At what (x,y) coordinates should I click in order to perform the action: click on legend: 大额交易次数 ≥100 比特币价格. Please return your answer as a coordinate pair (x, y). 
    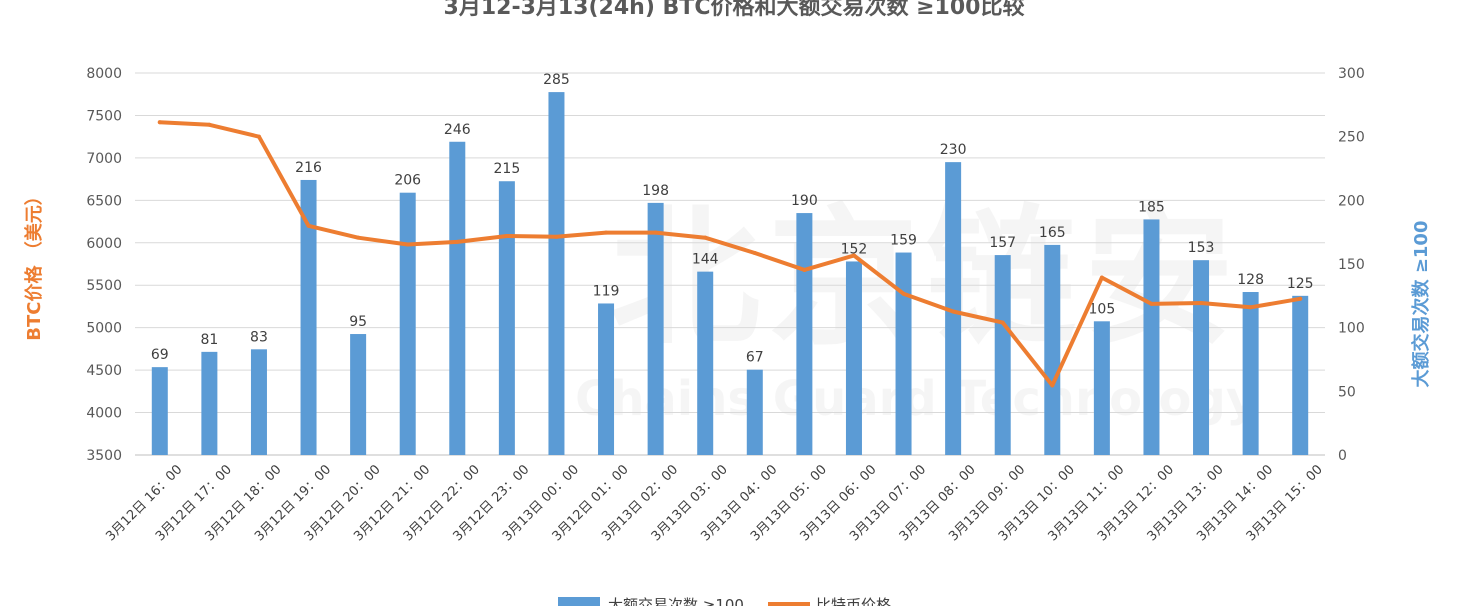
    Looking at the image, I should click on (724, 601).